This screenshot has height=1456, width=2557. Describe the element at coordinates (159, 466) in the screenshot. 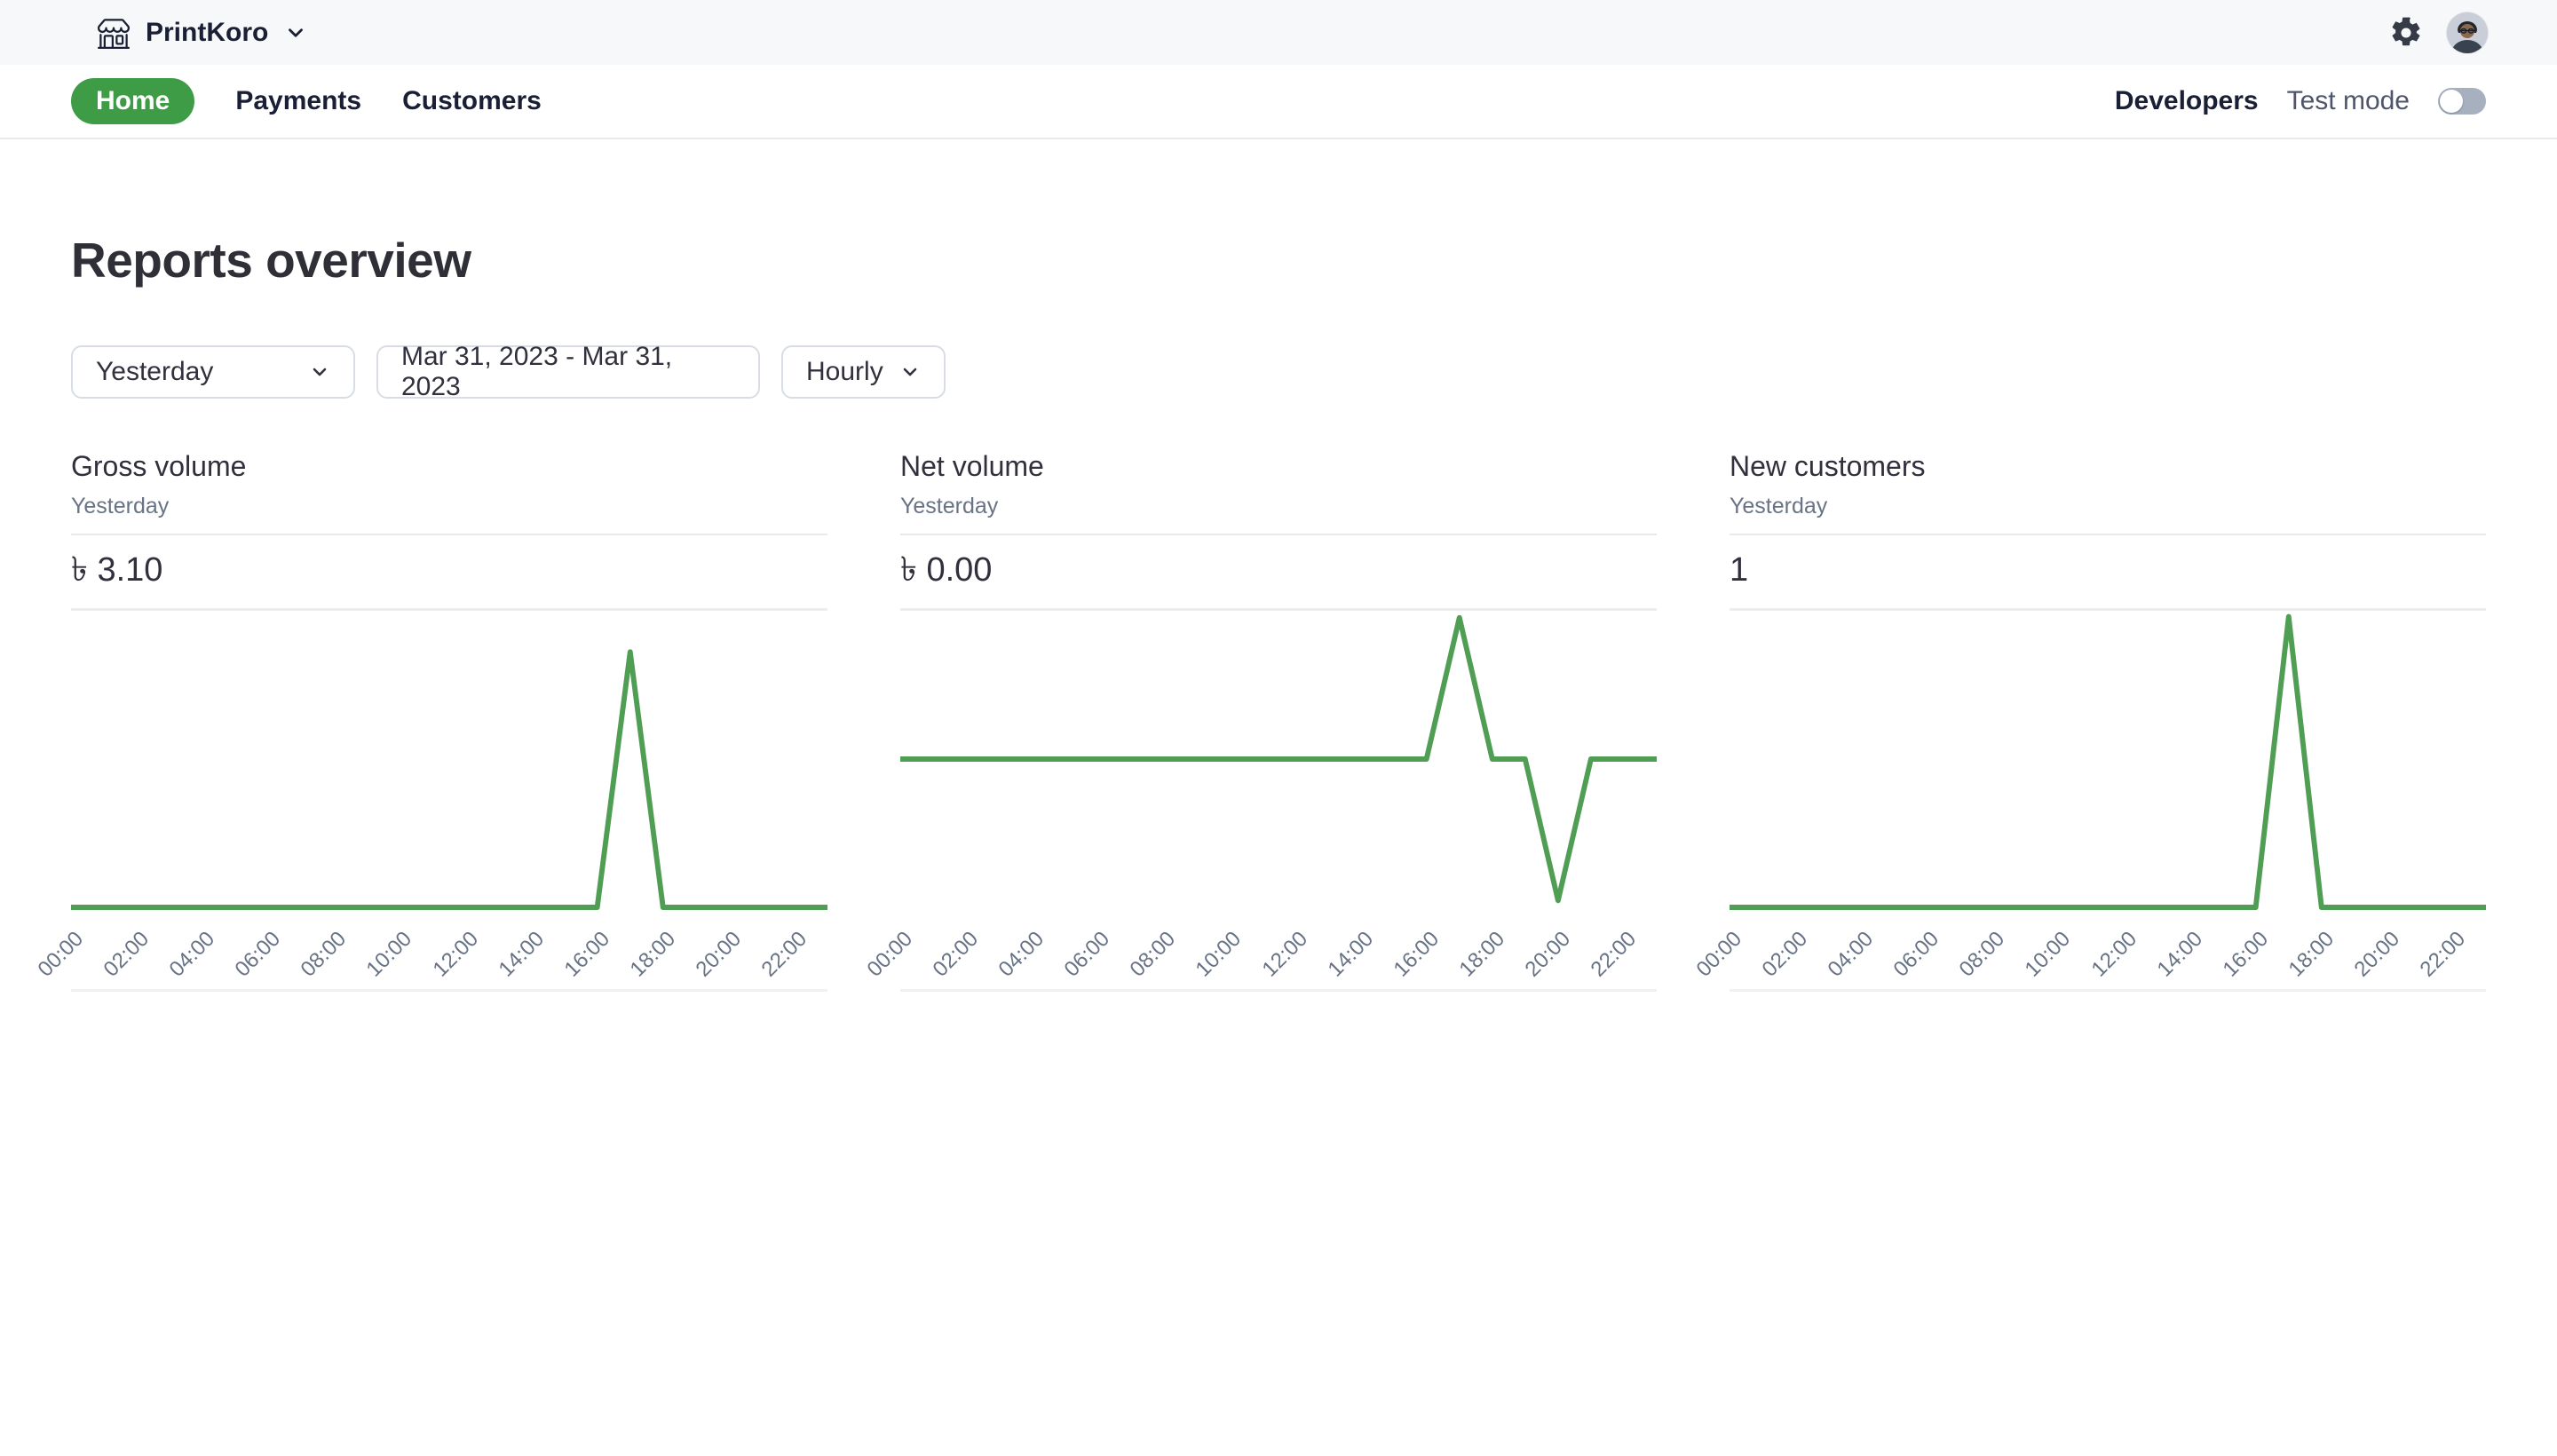

I see `chart-title: Gross volume` at that location.